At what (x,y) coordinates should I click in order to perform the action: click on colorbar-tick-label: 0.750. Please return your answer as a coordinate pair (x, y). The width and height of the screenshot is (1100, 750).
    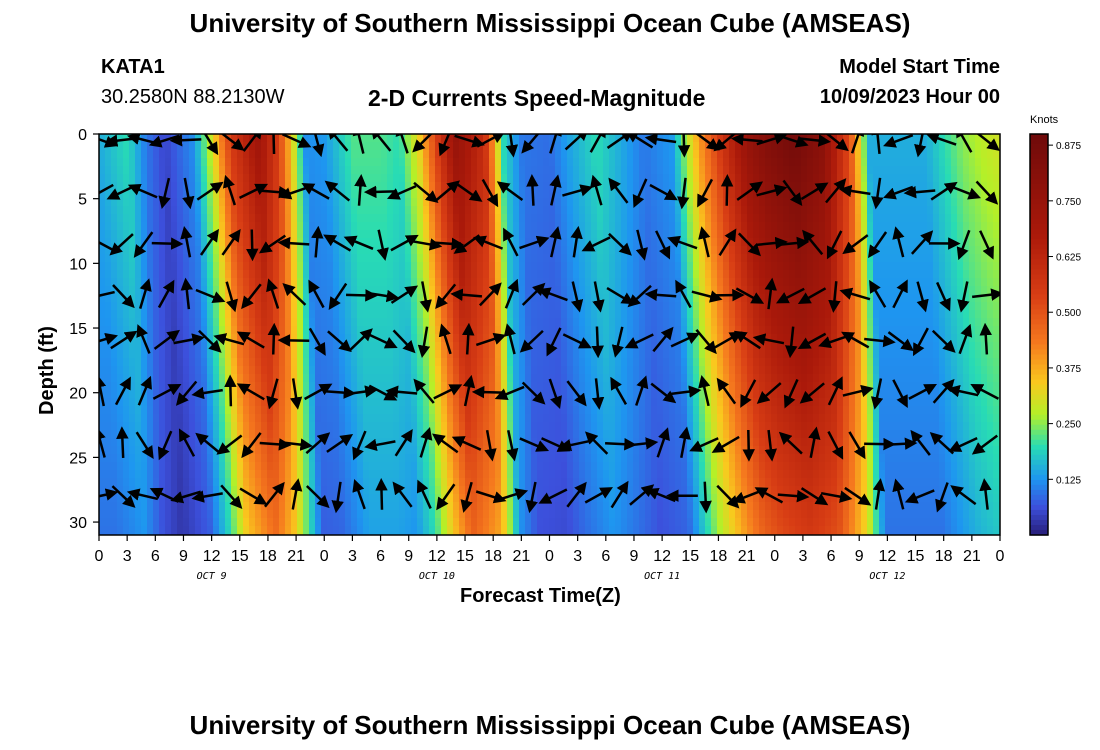
    Looking at the image, I should click on (1068, 202).